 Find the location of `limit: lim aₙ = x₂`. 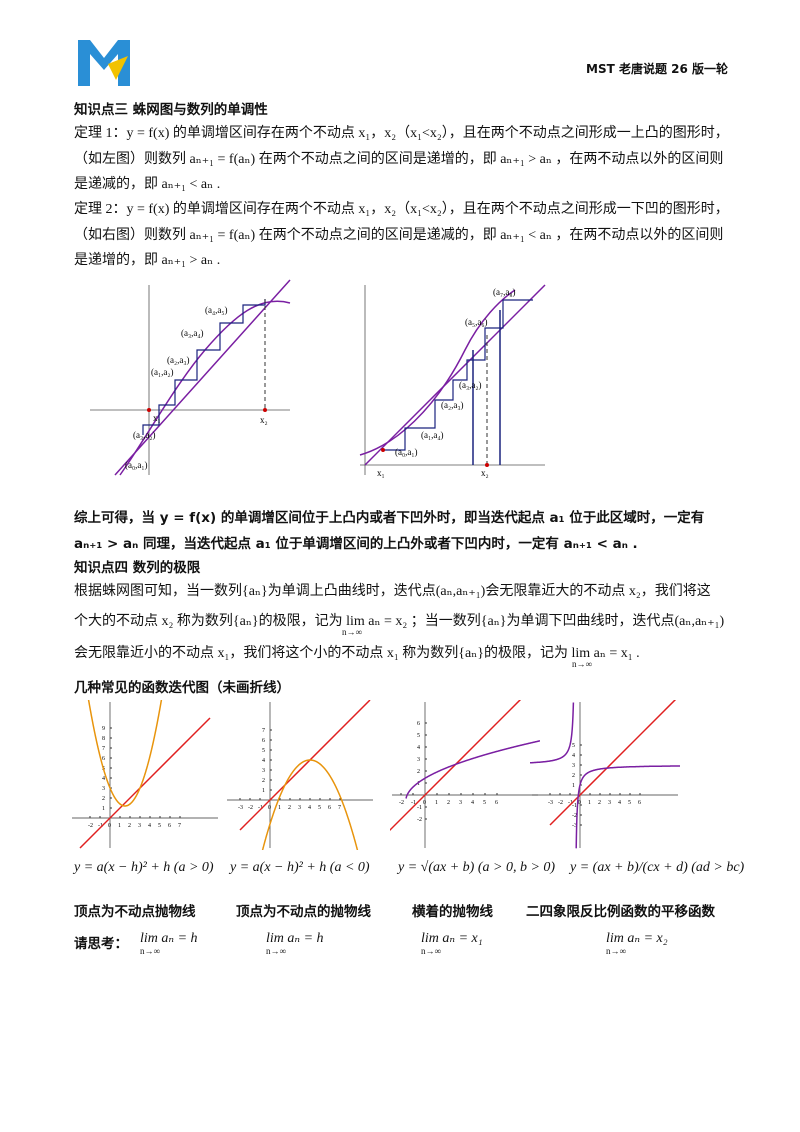

limit: lim aₙ = x₂ is located at coordinates (637, 938).